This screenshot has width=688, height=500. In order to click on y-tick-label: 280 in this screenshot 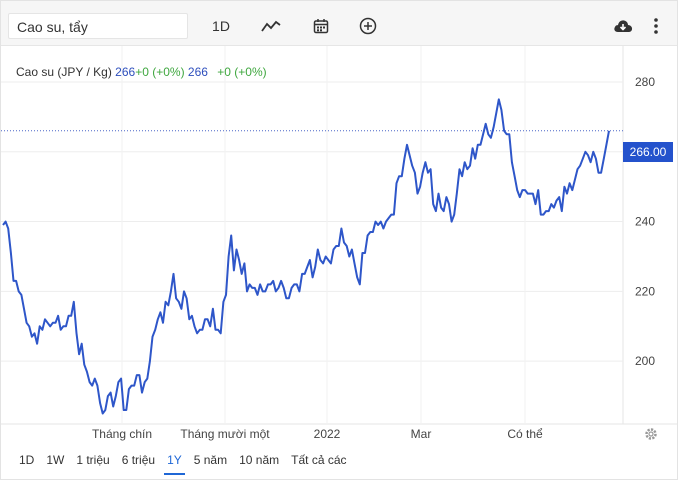, I will do `click(645, 82)`.